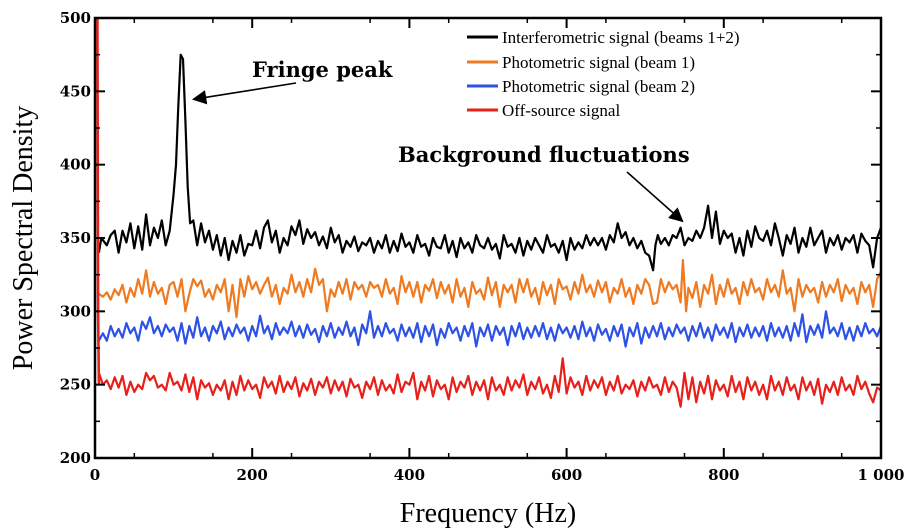  I want to click on y-tick-label: 450, so click(75, 91).